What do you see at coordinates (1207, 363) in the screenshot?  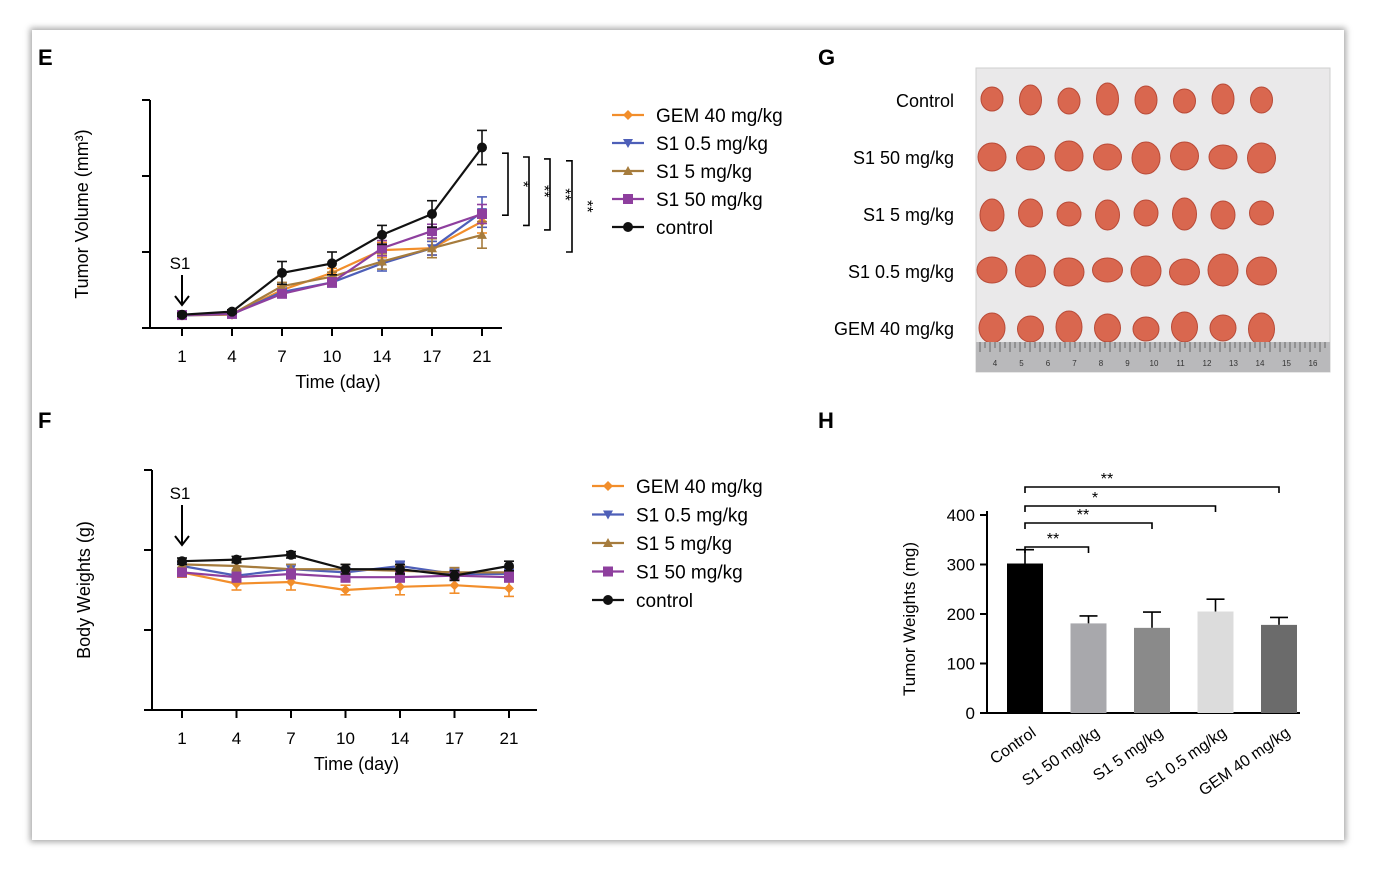 I see `ruler-number: 12` at bounding box center [1207, 363].